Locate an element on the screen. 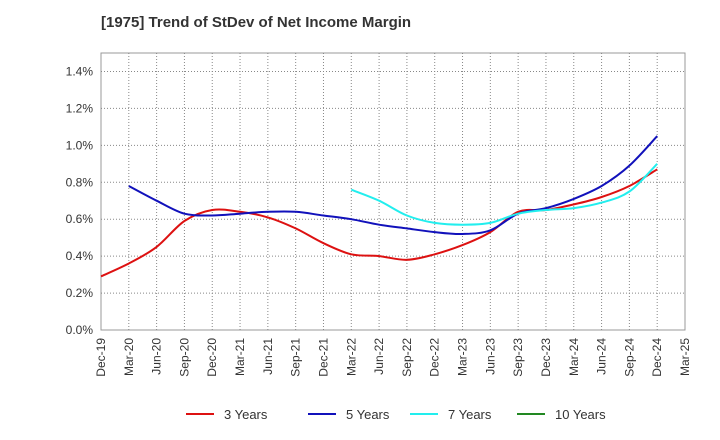  x-tick-label: Mar-21 is located at coordinates (240, 357).